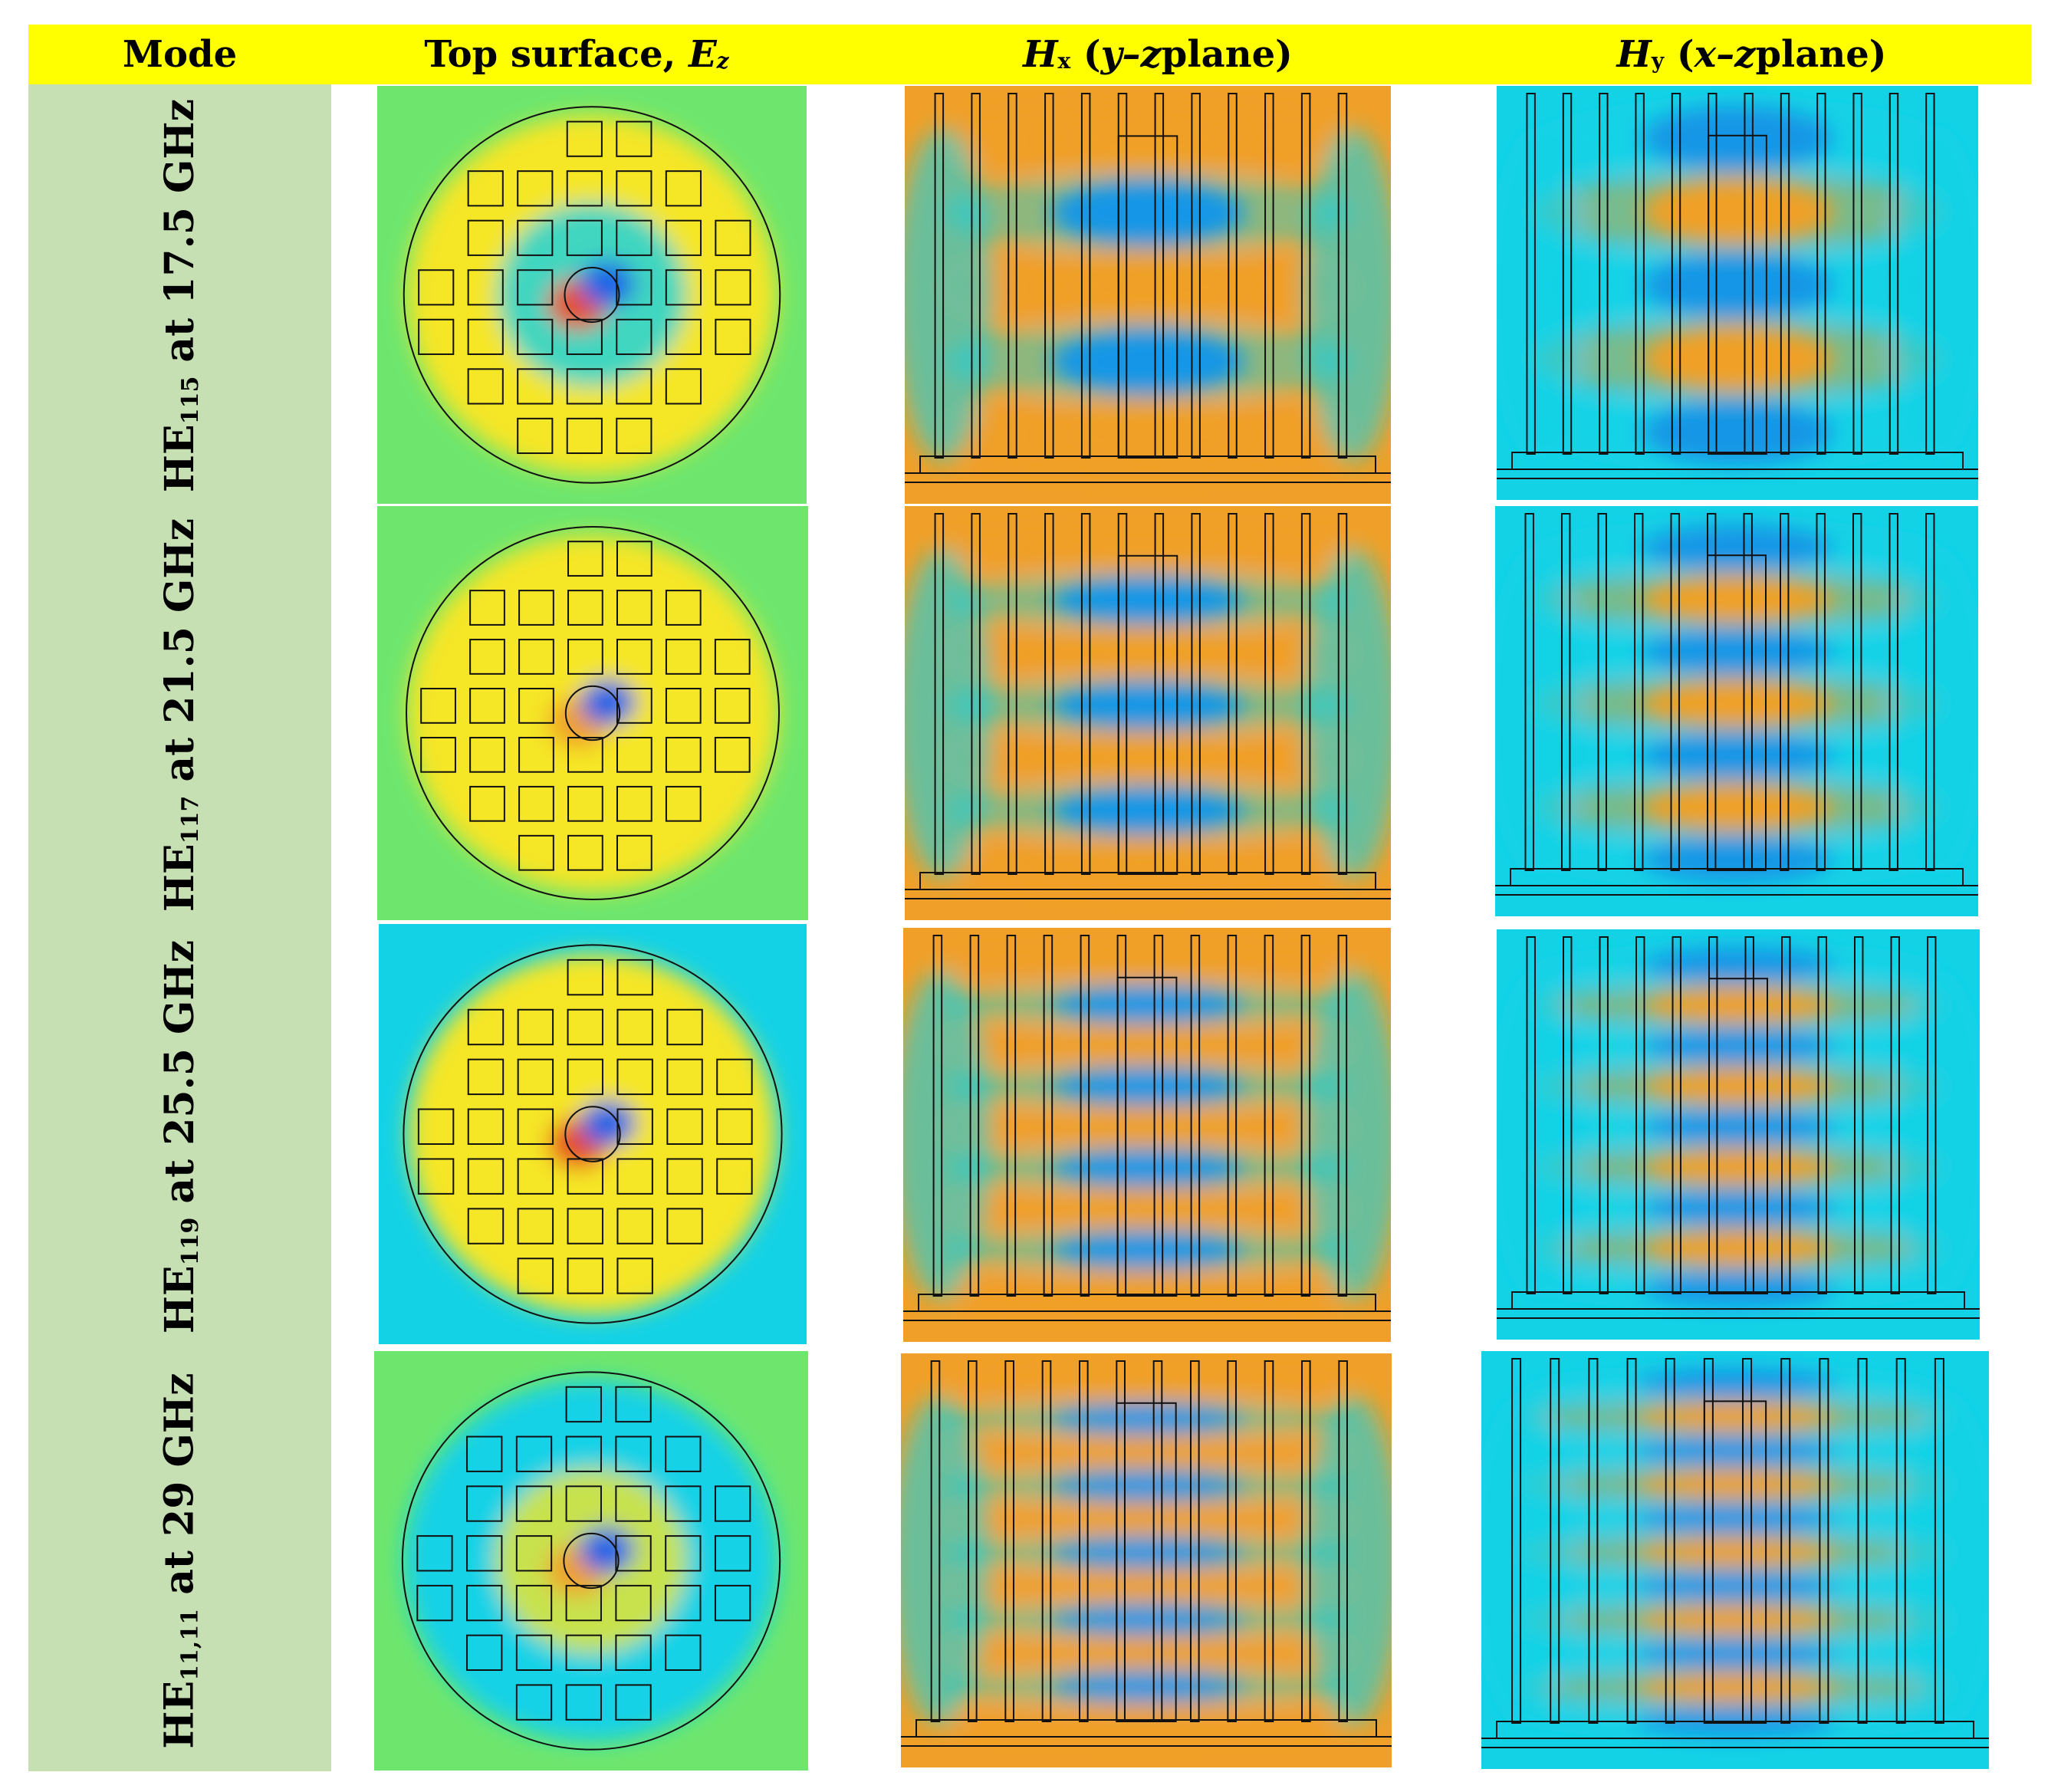 Image resolution: width=2061 pixels, height=1792 pixels. I want to click on header-bar, so click(1029, 54).